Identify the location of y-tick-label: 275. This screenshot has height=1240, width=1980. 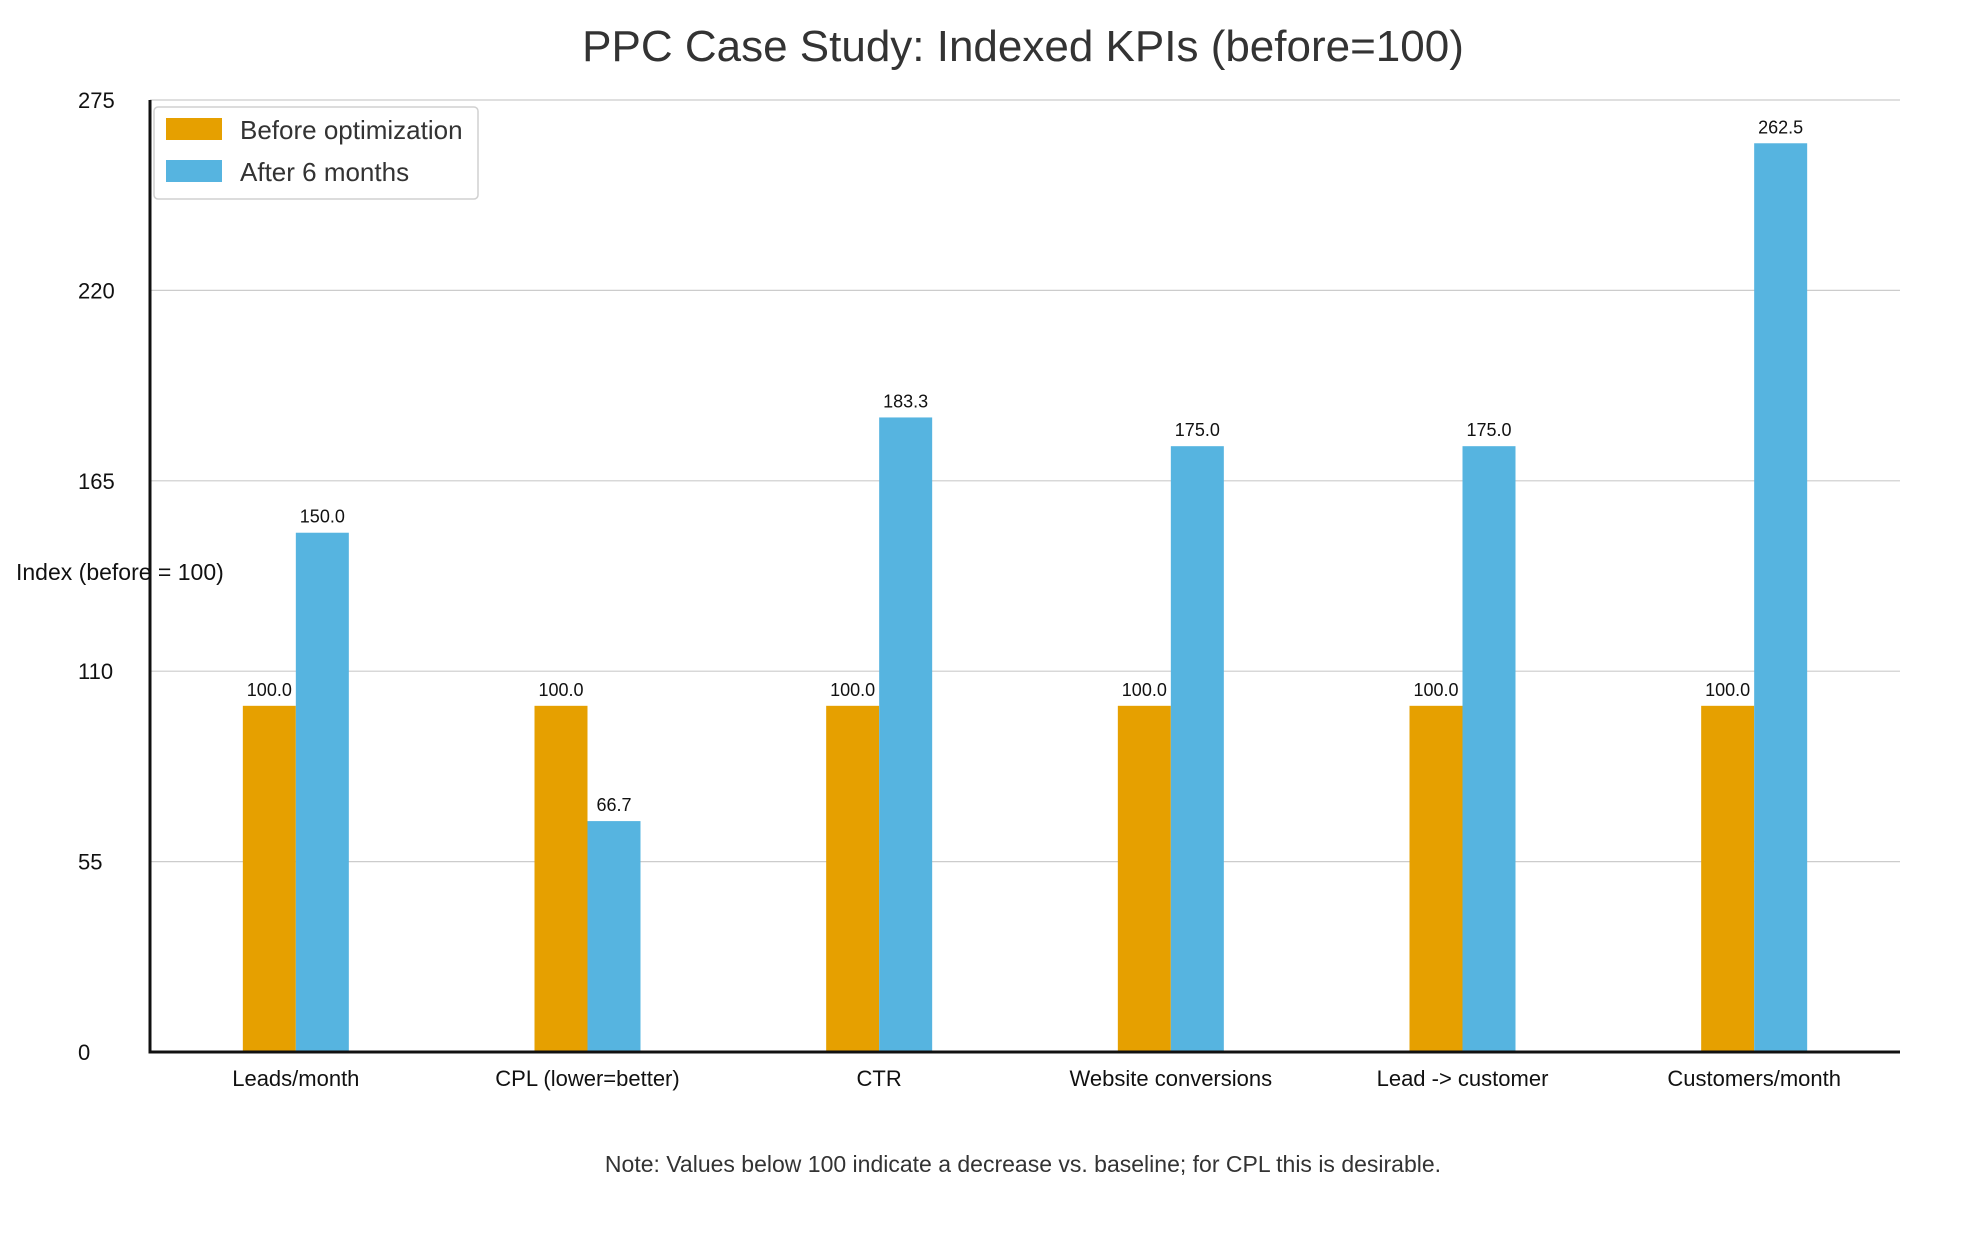
(96, 100).